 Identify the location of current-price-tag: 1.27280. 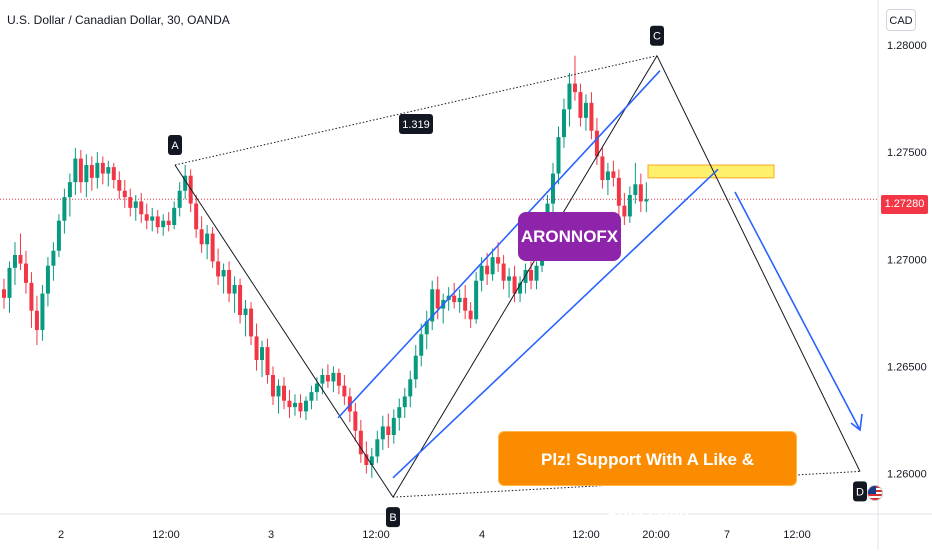
(904, 204).